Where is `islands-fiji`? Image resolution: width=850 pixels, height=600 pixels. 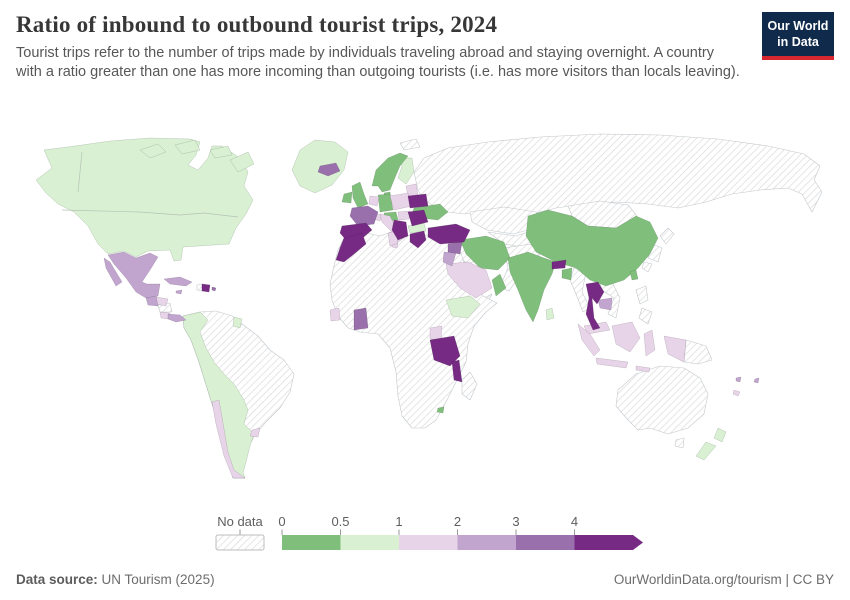
islands-fiji is located at coordinates (747, 380).